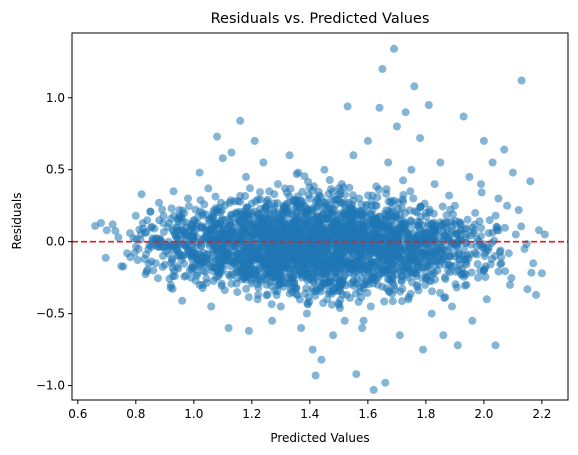 Image resolution: width=578 pixels, height=455 pixels. Describe the element at coordinates (54, 242) in the screenshot. I see `y-axis-ticks: −1.0 −0.5 0.0 0.5 1.0` at that location.